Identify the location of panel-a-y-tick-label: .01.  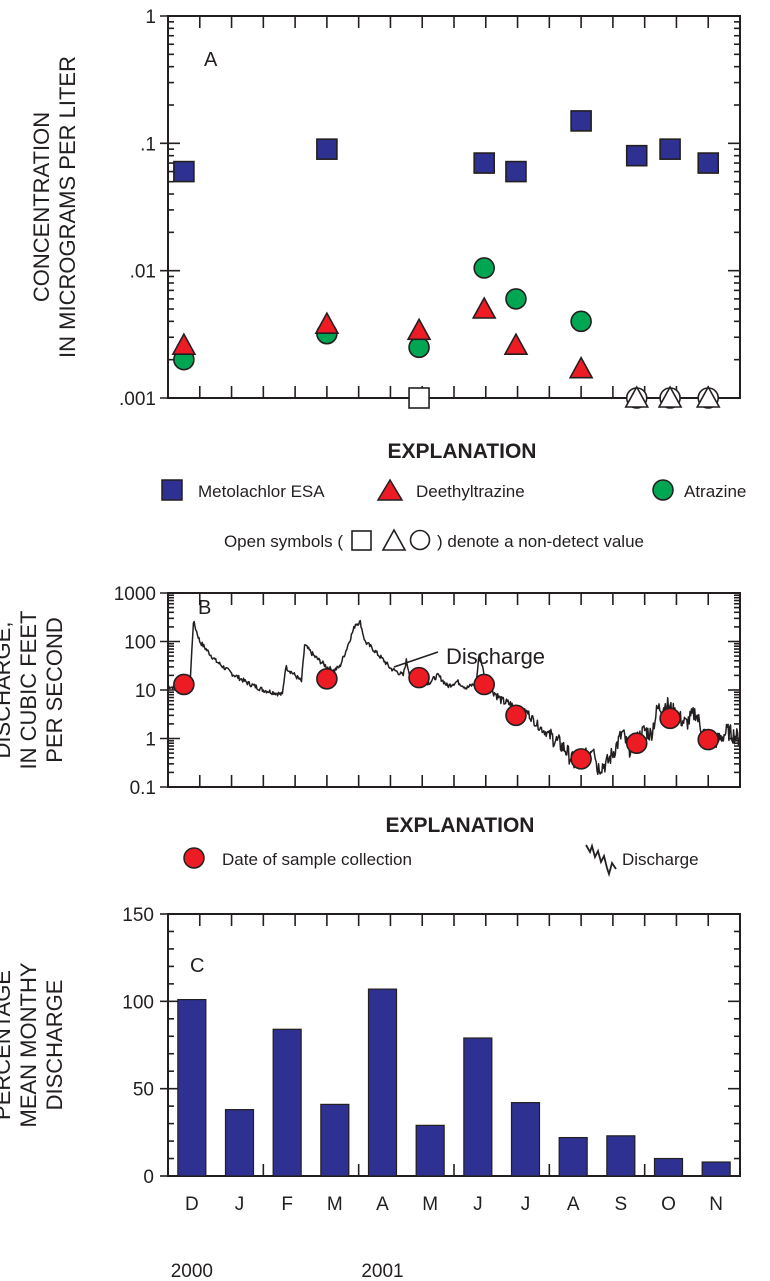
(143, 272).